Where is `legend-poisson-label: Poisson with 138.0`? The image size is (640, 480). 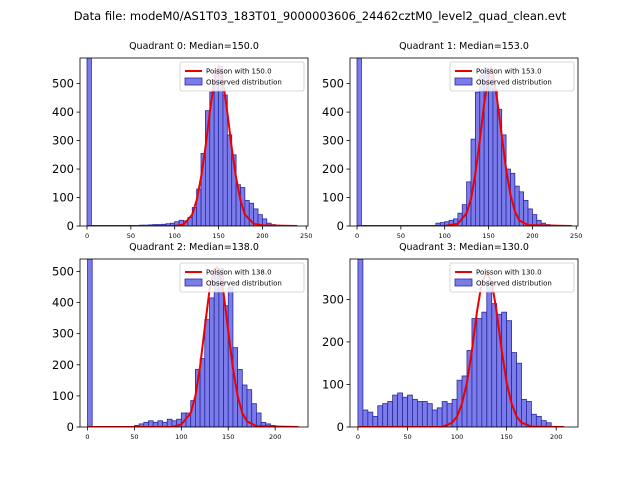
legend-poisson-label: Poisson with 138.0 is located at coordinates (239, 273).